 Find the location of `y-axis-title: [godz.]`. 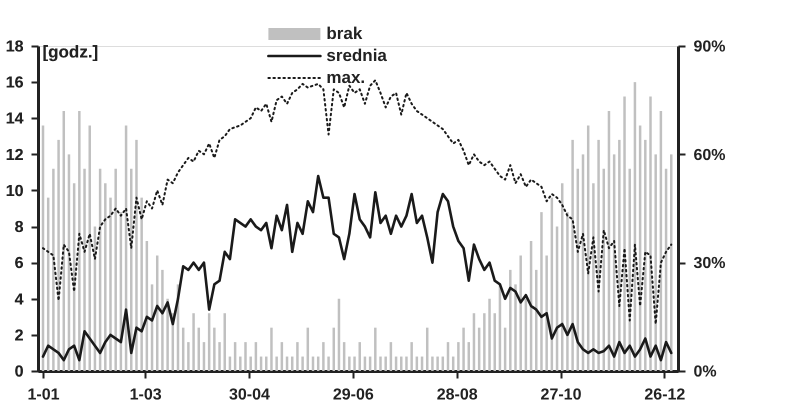

y-axis-title: [godz.] is located at coordinates (70, 52).